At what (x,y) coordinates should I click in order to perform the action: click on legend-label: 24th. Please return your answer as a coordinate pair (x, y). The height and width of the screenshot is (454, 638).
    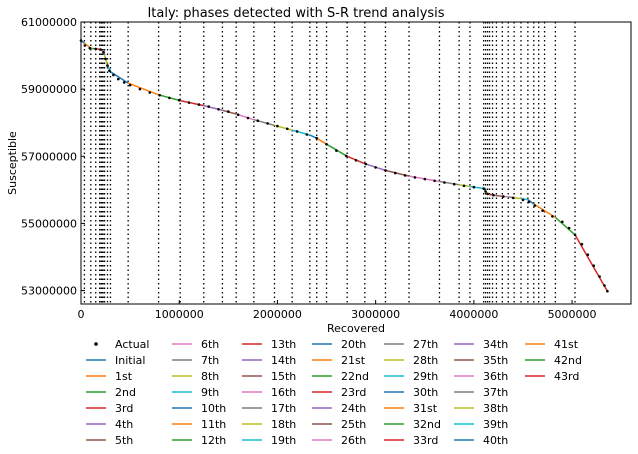
    Looking at the image, I should click on (353, 408).